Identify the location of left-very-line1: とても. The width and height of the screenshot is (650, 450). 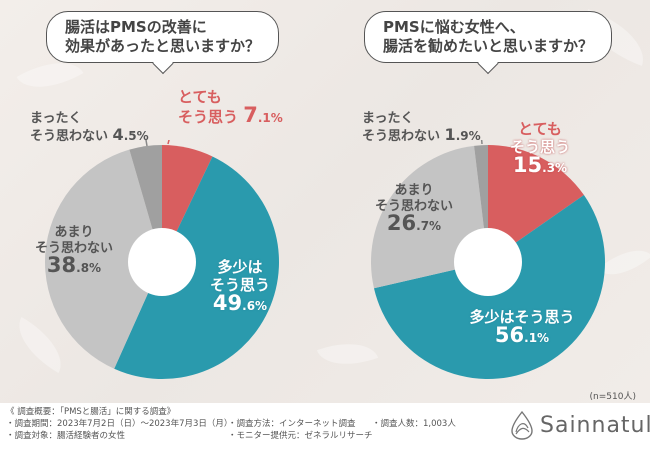
(200, 97).